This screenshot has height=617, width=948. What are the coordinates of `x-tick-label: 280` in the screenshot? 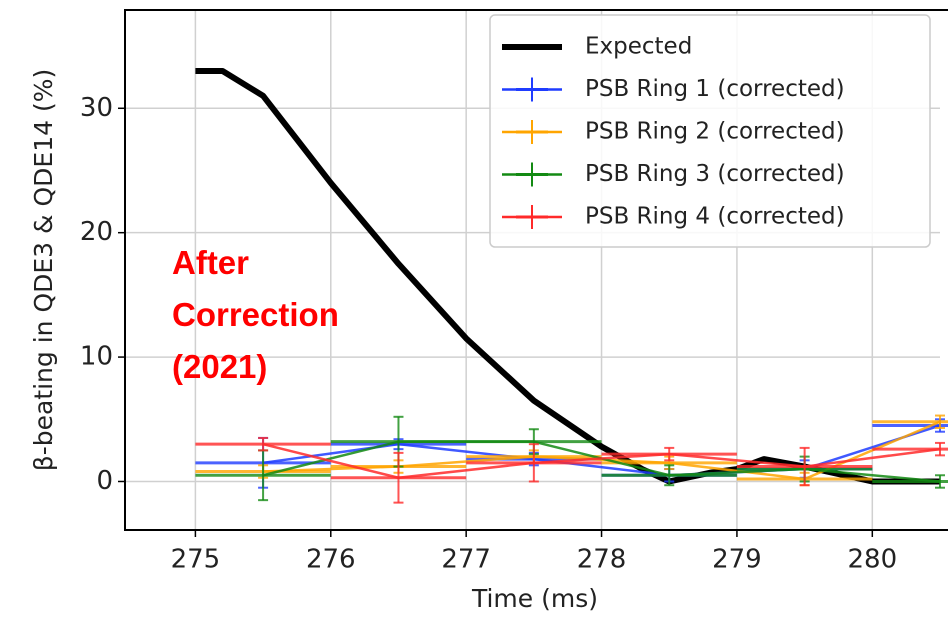 It's located at (872, 560).